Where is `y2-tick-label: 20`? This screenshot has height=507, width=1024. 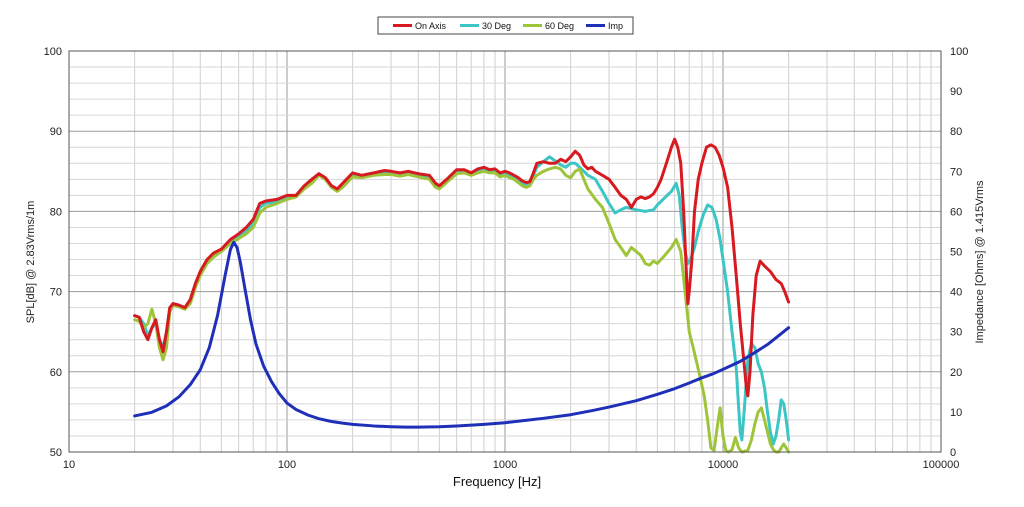 y2-tick-label: 20 is located at coordinates (956, 373).